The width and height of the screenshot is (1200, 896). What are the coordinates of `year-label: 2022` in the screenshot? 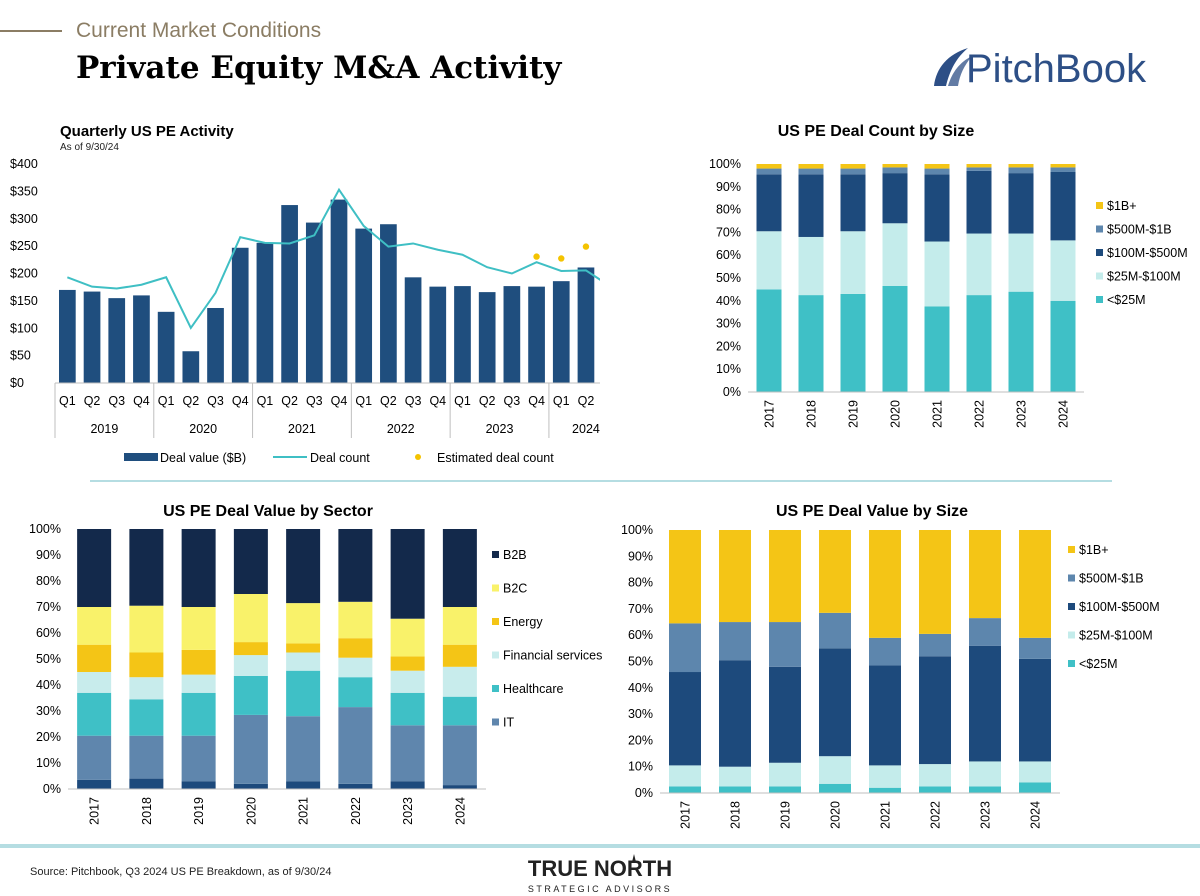 It's located at (401, 429).